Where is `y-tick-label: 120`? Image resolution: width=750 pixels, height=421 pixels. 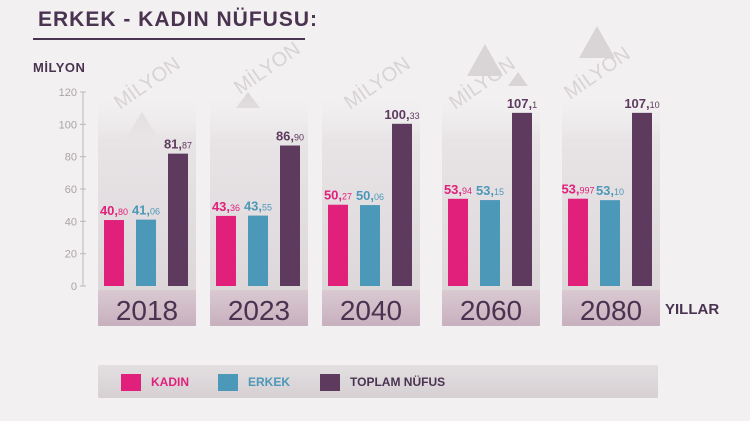 y-tick-label: 120 is located at coordinates (68, 93).